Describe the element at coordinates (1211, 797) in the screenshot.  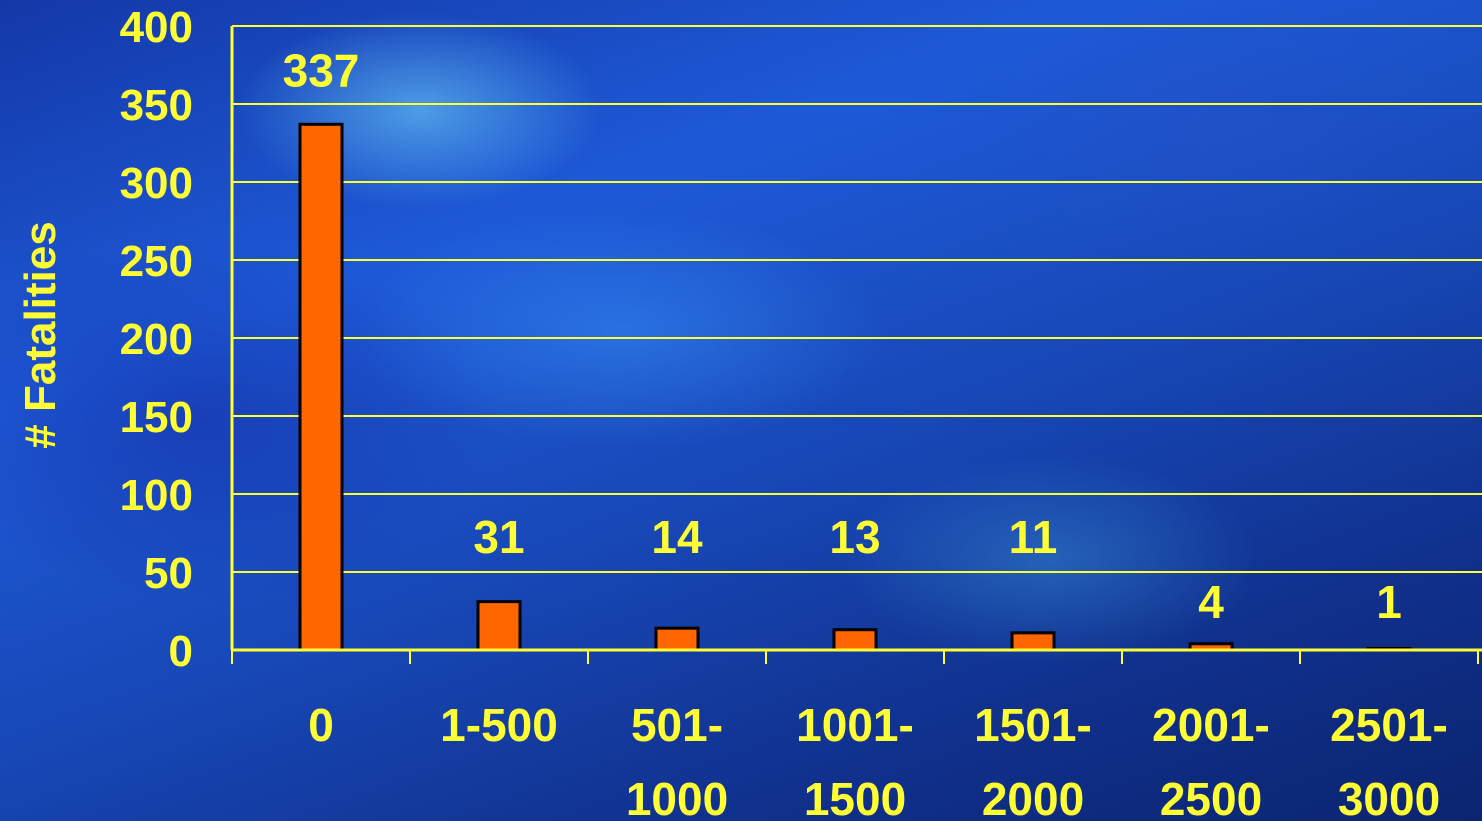
I see `x-tick-label: 2500` at that location.